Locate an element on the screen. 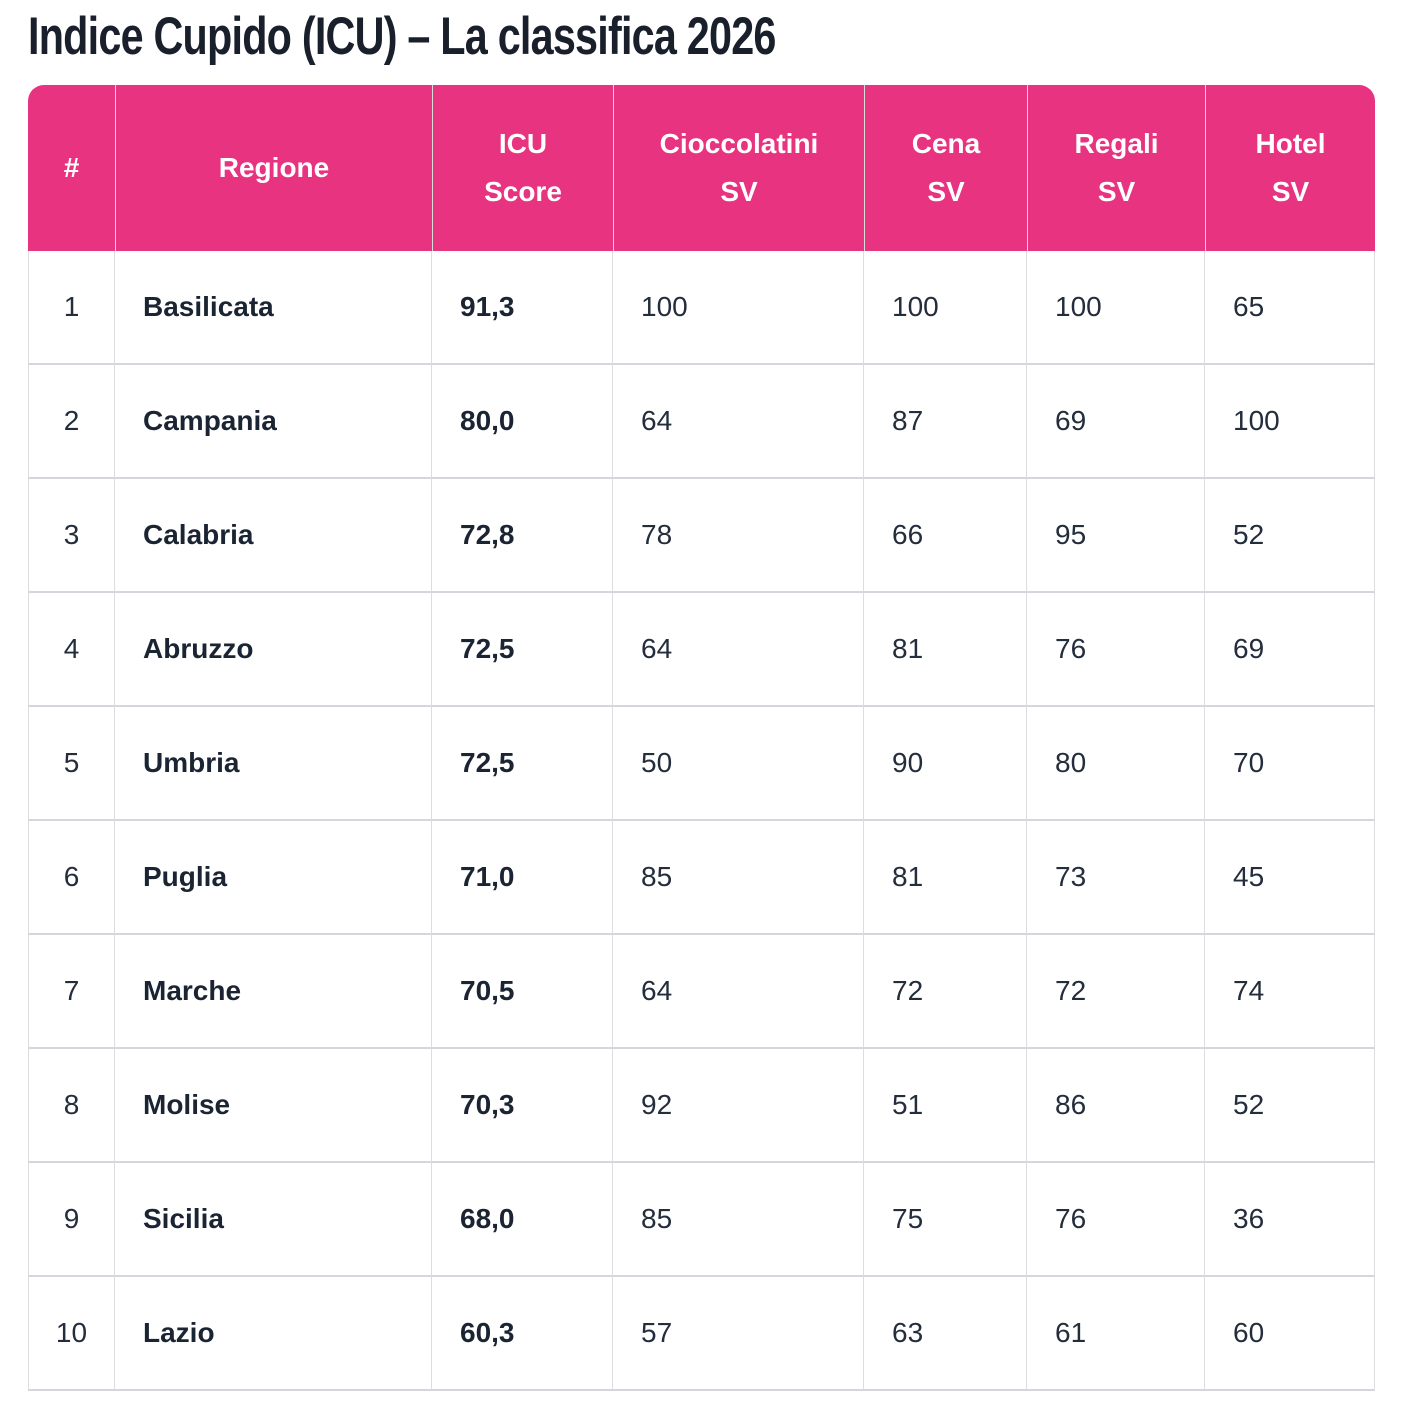 This screenshot has width=1404, height=1412. table-row: 5 Umbria 72,5 50 90 80 70 is located at coordinates (701, 764).